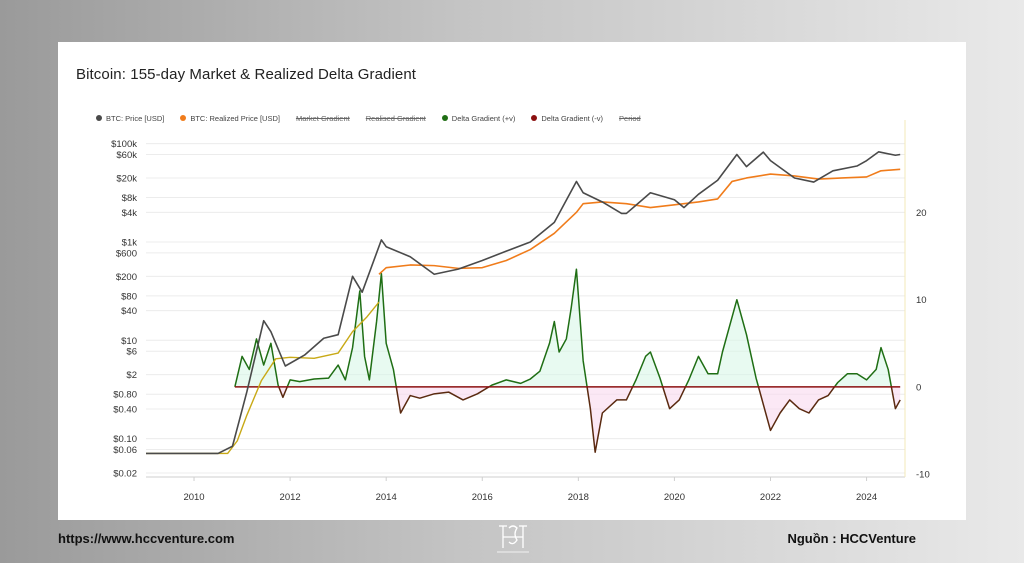 This screenshot has width=1024, height=563. I want to click on y-right-tick-label: 0, so click(918, 387).